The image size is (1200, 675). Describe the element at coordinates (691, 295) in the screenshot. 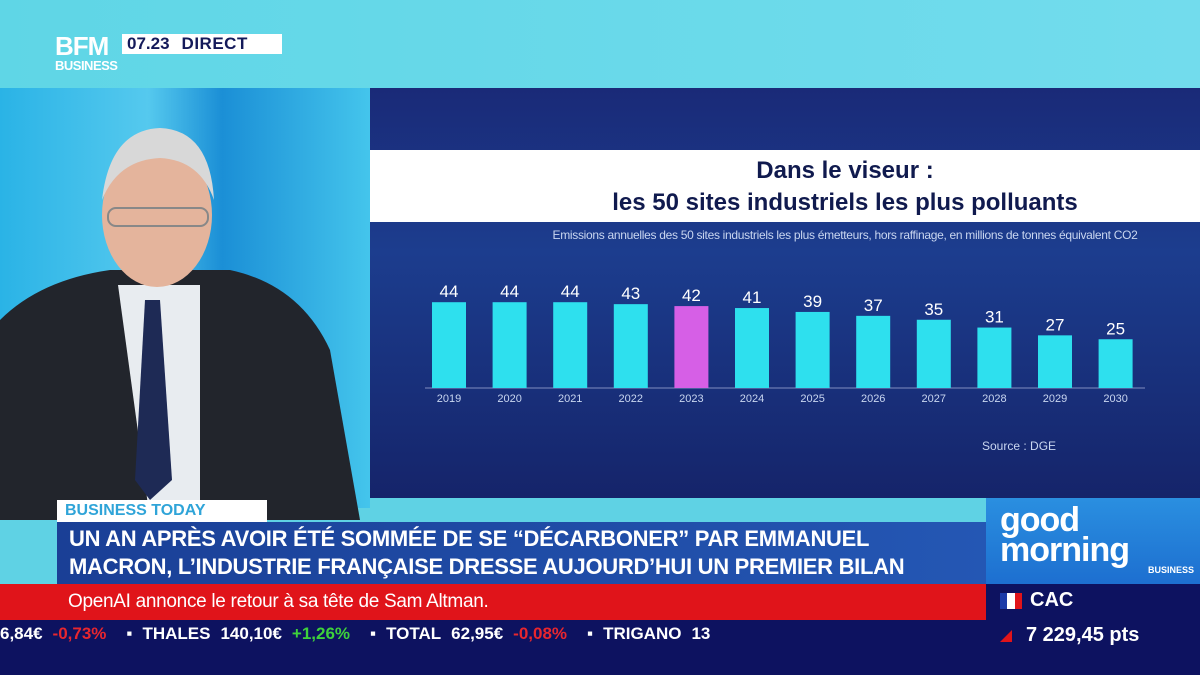

I see `data-label-2023: 42` at that location.